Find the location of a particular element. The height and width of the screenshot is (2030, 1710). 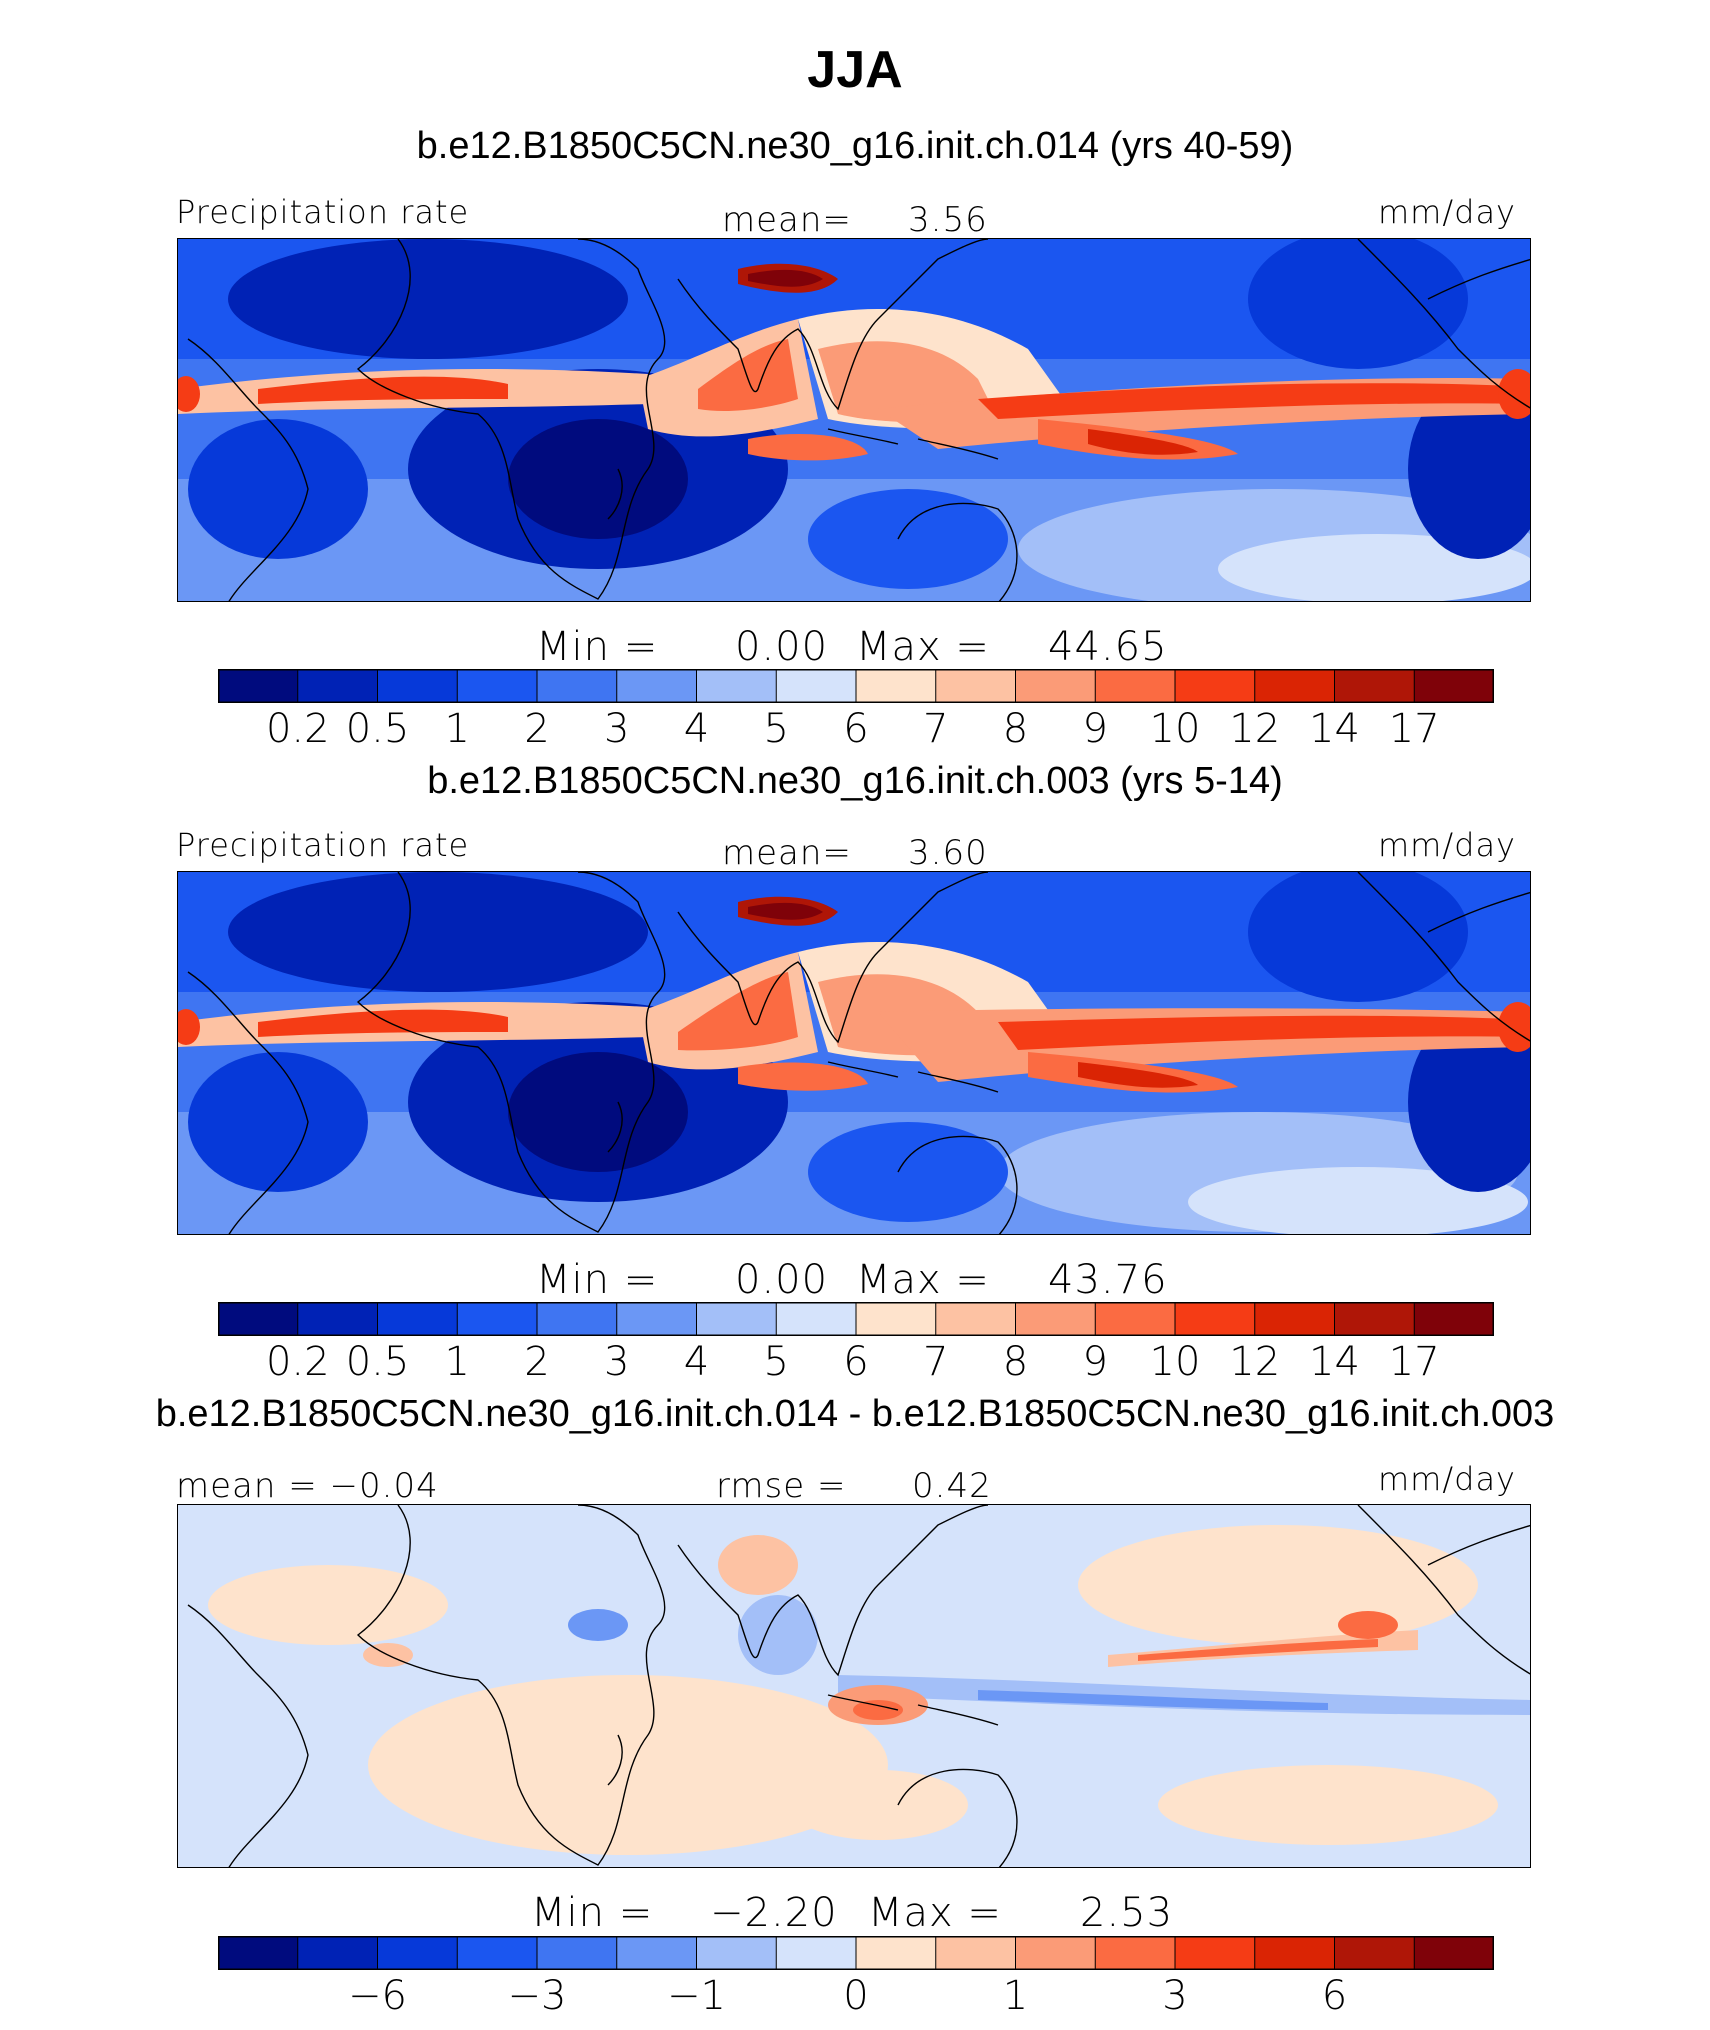

colorbar-tick-label: −3 is located at coordinates (537, 1996).